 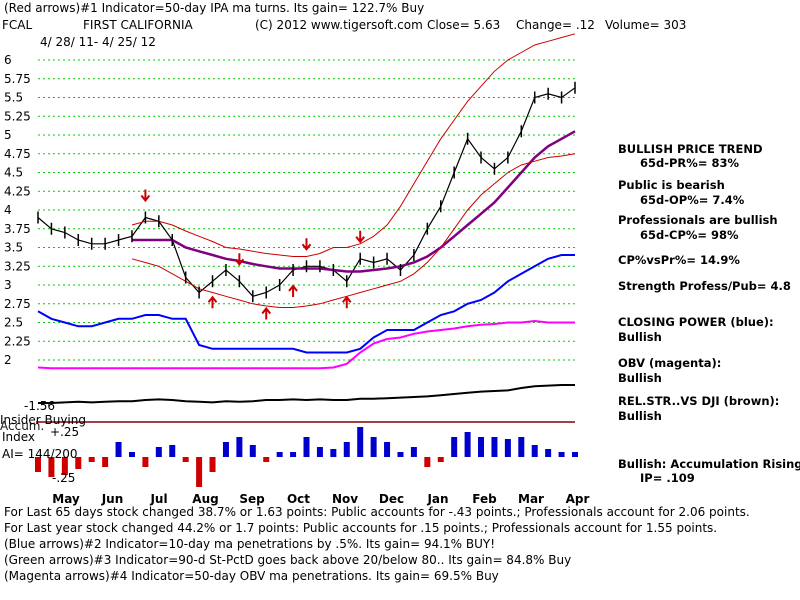 I want to click on obv-title: OBV (magenta):, so click(x=669, y=363).